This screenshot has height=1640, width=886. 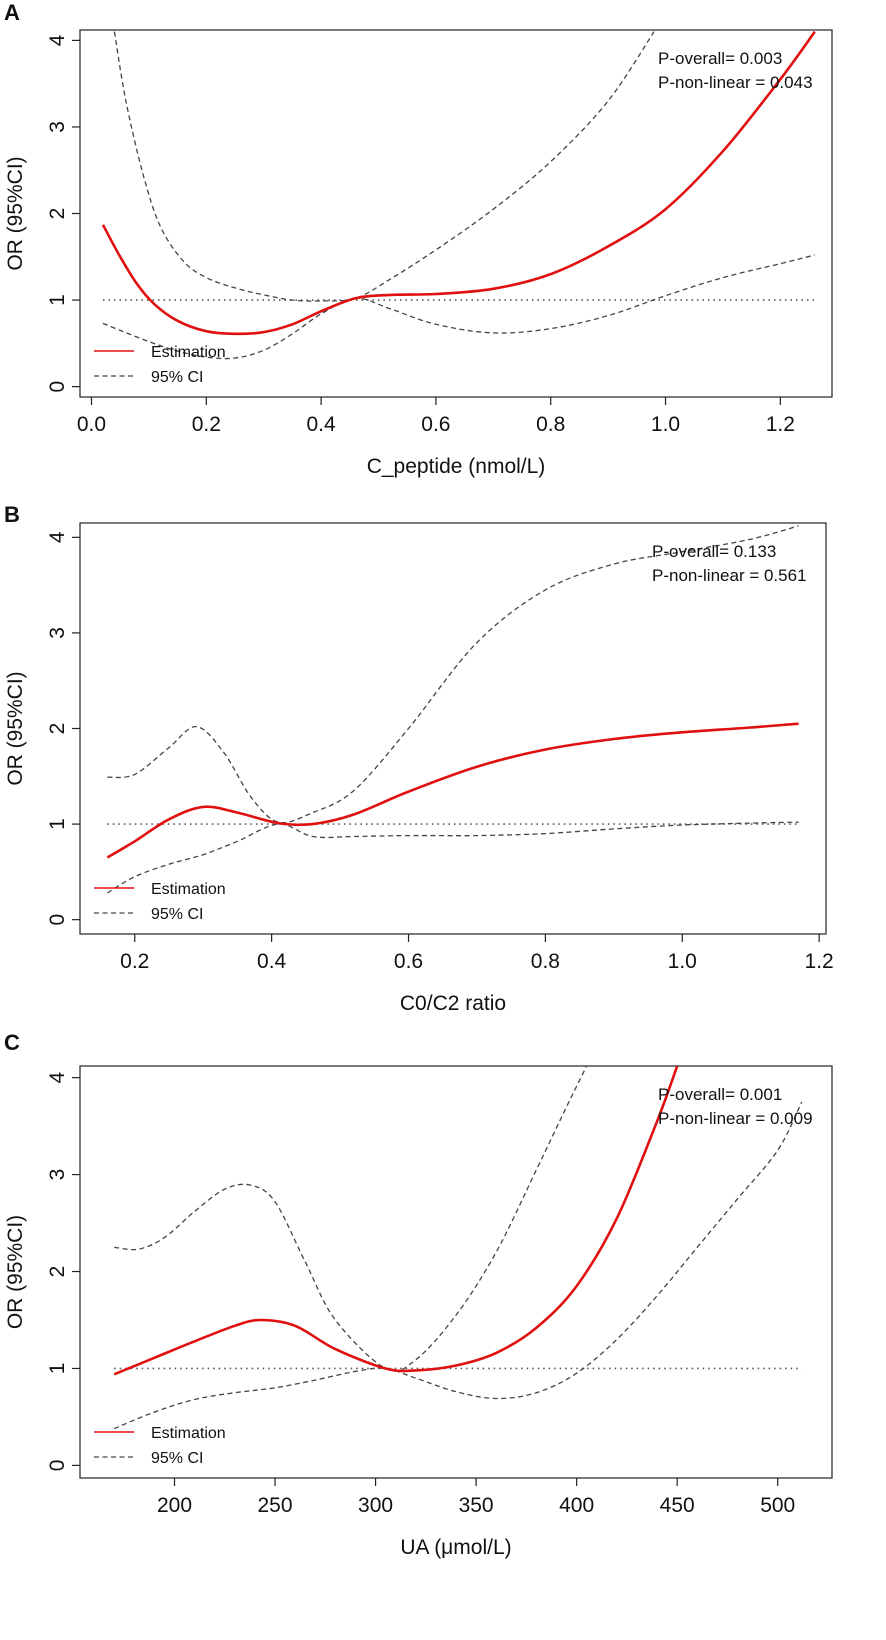 I want to click on ci-lower-curve, so click(x=453, y=857).